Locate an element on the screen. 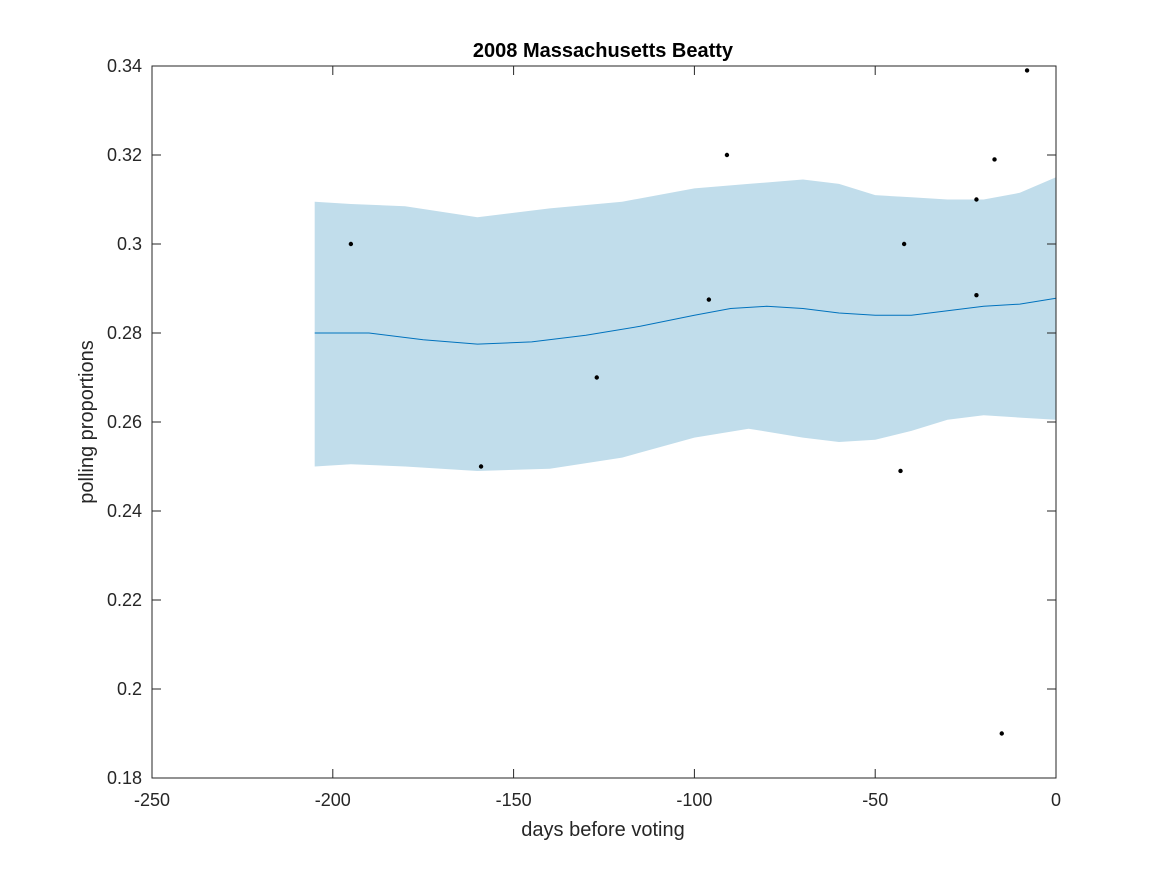 The width and height of the screenshot is (1167, 875). y-tick-label: 0.2 is located at coordinates (129, 689).